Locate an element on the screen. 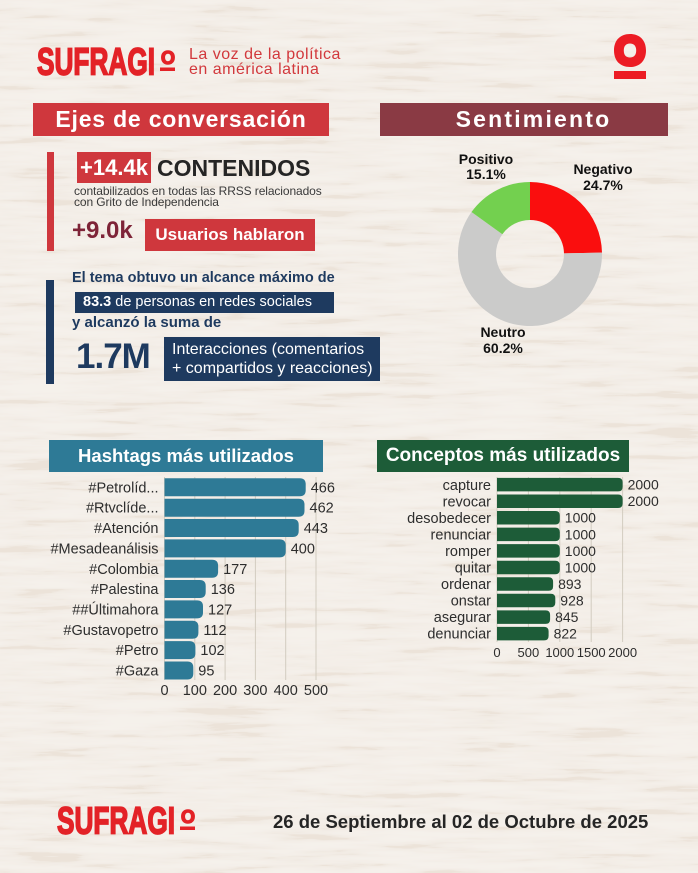 Image resolution: width=698 pixels, height=873 pixels. svg-text: 177 is located at coordinates (235, 570).